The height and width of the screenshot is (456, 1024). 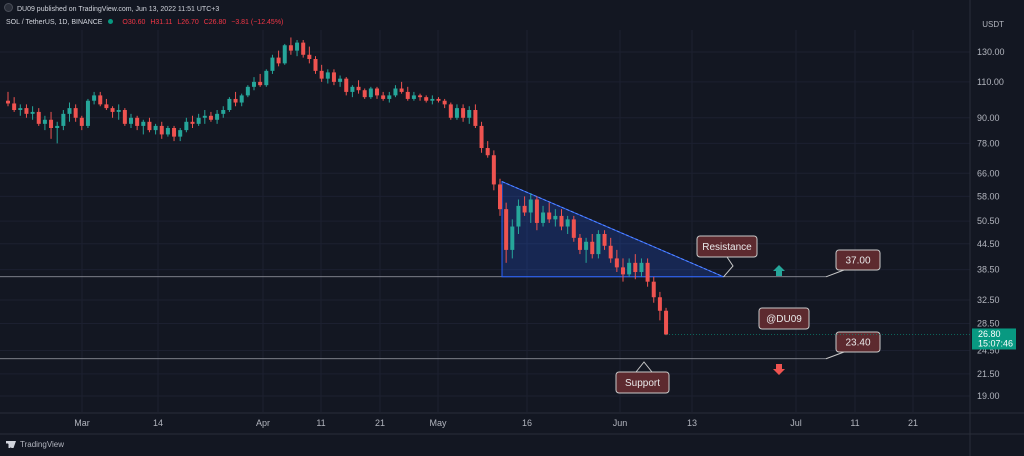 What do you see at coordinates (857, 343) in the screenshot?
I see `level-23-callout-text: 23.40` at bounding box center [857, 343].